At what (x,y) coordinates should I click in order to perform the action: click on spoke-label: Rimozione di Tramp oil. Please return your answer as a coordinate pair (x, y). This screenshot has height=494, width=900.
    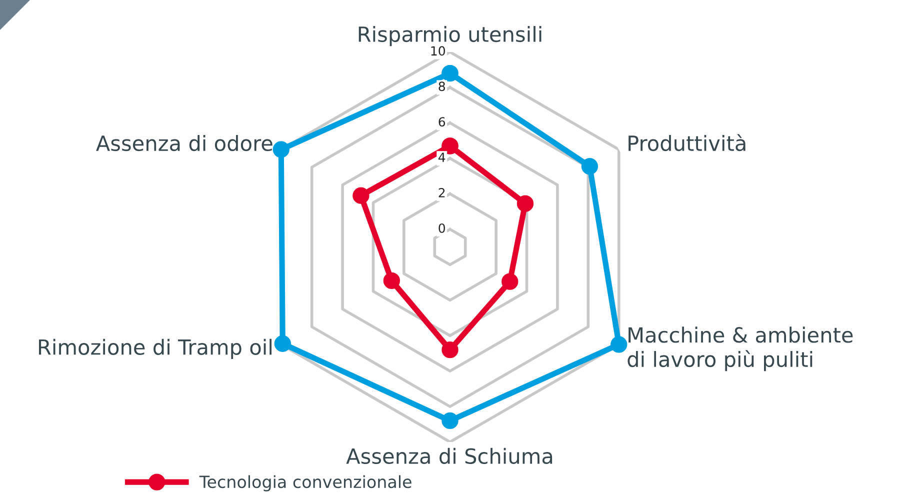
    Looking at the image, I should click on (155, 349).